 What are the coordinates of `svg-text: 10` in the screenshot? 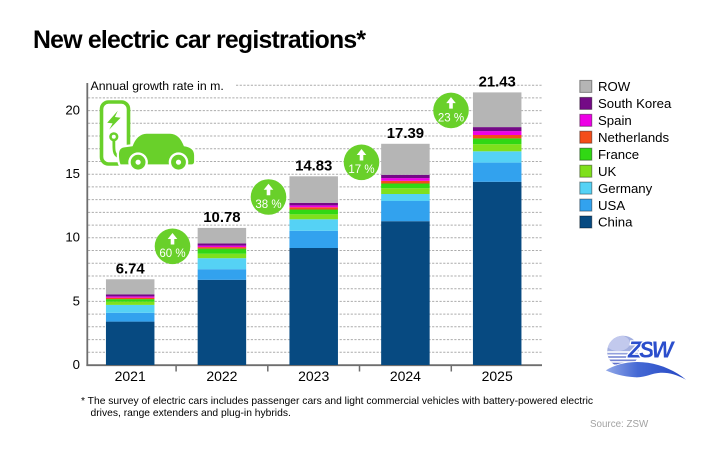 It's located at (72, 237).